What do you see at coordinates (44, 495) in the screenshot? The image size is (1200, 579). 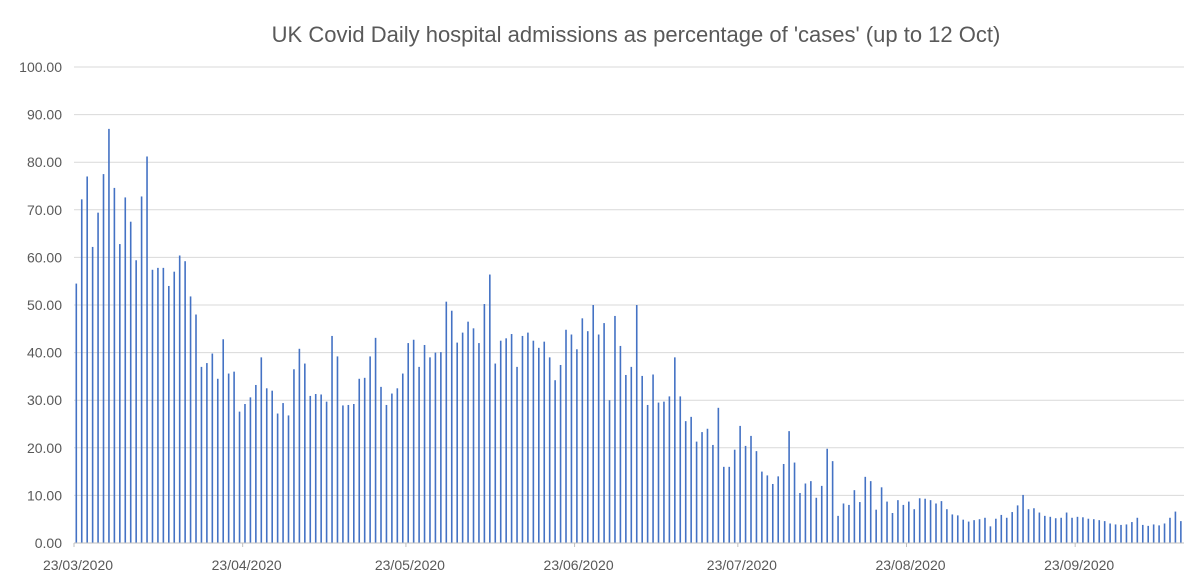 I see `y-tick-label: 10.00` at bounding box center [44, 495].